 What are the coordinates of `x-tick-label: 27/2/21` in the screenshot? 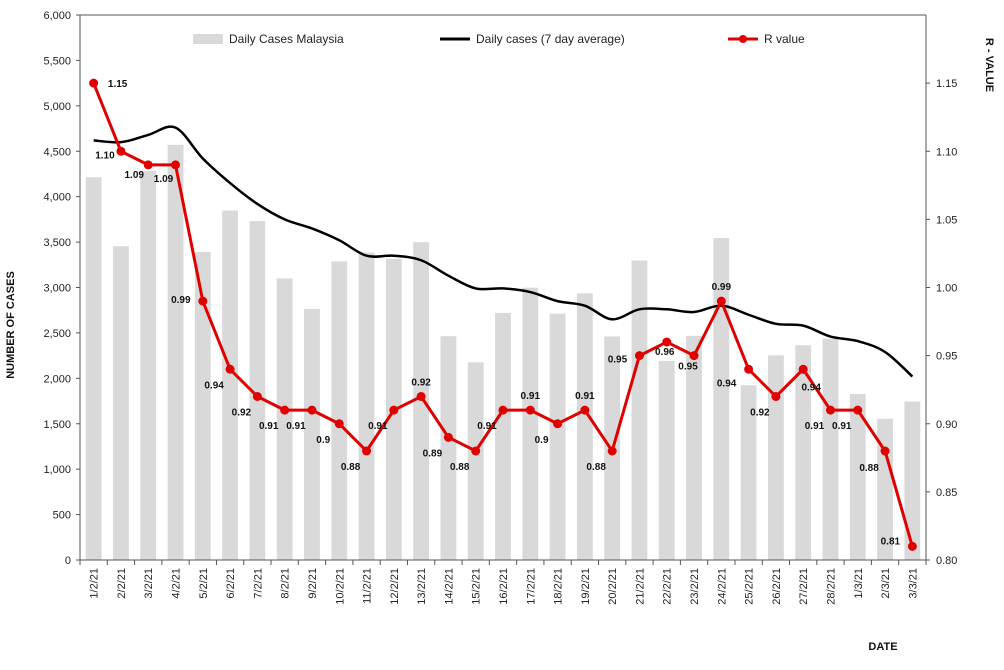 It's located at (804, 586).